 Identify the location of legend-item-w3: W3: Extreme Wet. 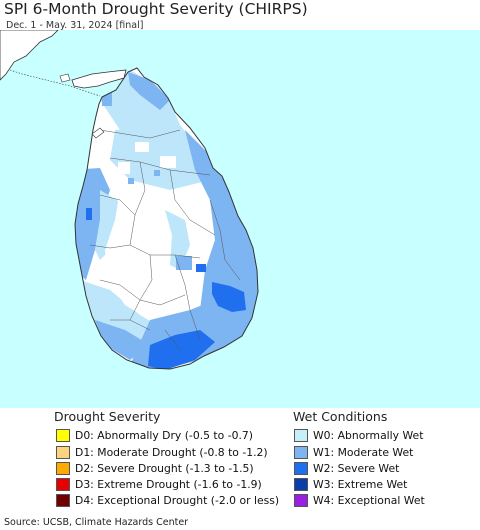
(350, 484).